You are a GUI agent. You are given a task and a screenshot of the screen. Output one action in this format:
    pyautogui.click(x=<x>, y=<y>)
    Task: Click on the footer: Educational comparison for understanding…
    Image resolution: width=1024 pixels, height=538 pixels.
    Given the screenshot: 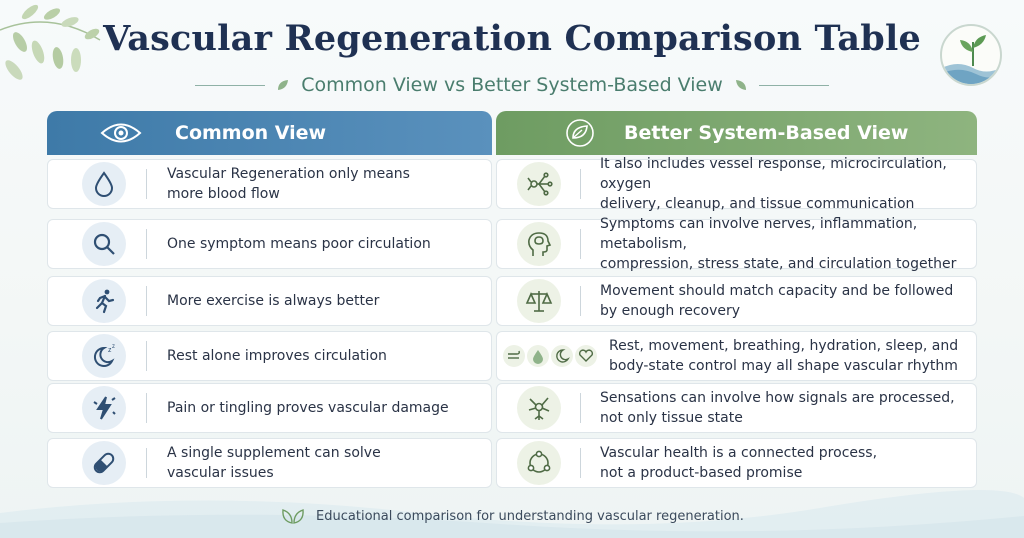 What is the action you would take?
    pyautogui.click(x=512, y=516)
    